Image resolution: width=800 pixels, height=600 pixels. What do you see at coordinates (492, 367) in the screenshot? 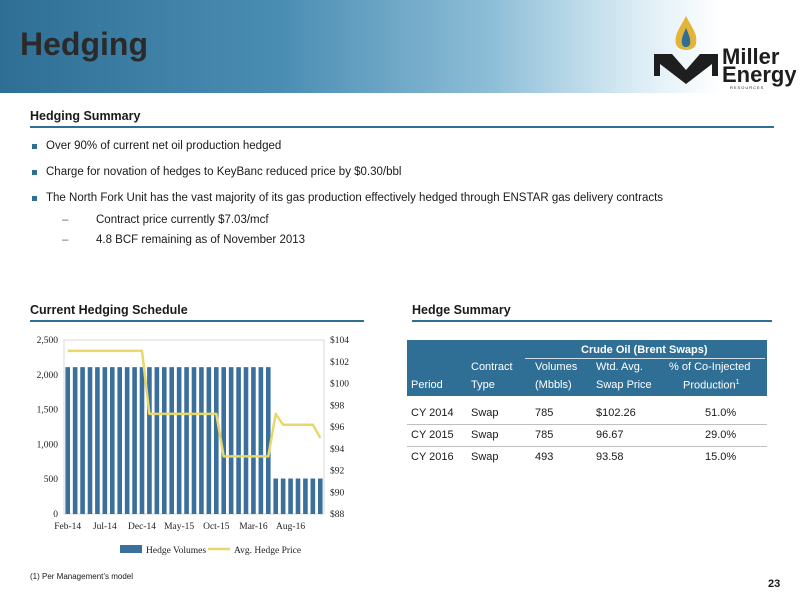
I see `col-header-contract: Contract` at bounding box center [492, 367].